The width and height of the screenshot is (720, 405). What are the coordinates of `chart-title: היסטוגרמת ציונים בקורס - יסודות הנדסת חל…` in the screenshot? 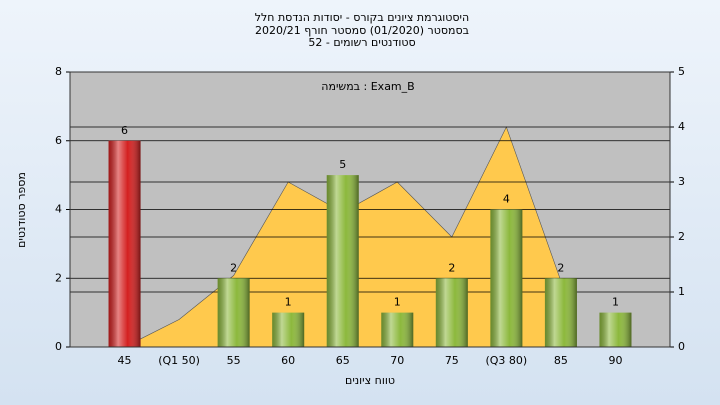 It's located at (362, 17).